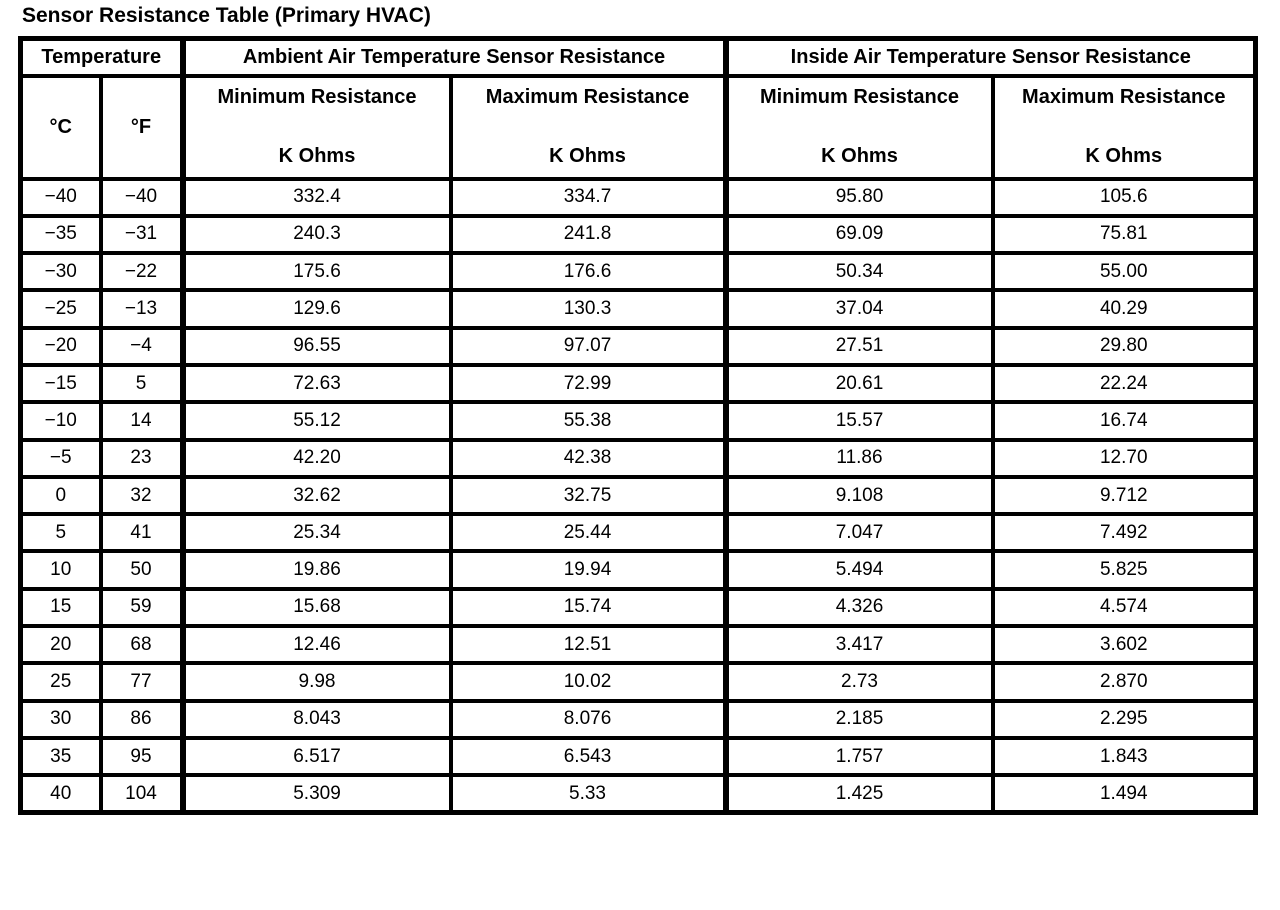  I want to click on header-ambient-max: Maximum Resistance K Ohms, so click(588, 127).